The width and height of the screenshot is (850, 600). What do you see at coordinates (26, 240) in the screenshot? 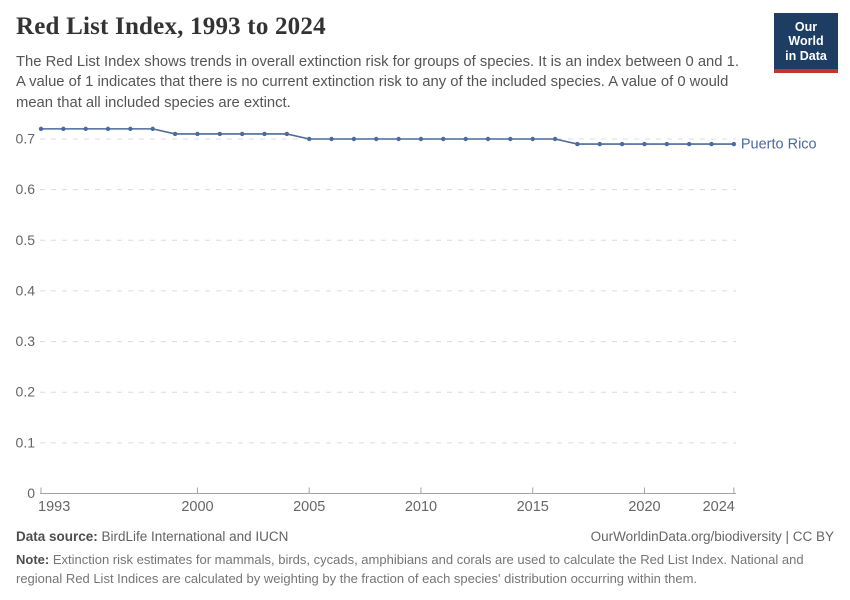
I see `y-axis-tick-label: 0.5` at bounding box center [26, 240].